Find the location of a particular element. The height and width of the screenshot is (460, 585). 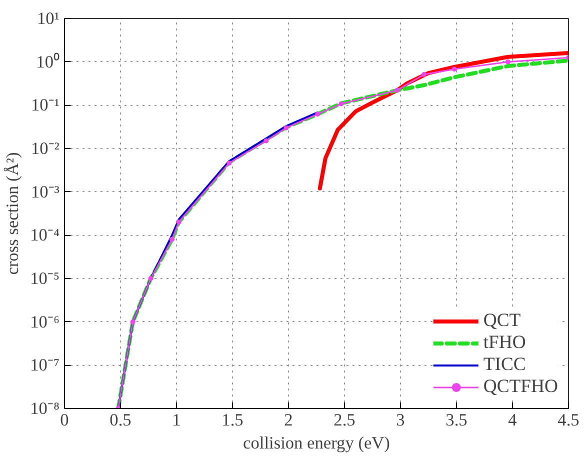

y-tick-label: 10⁻⁸ is located at coordinates (45, 408).